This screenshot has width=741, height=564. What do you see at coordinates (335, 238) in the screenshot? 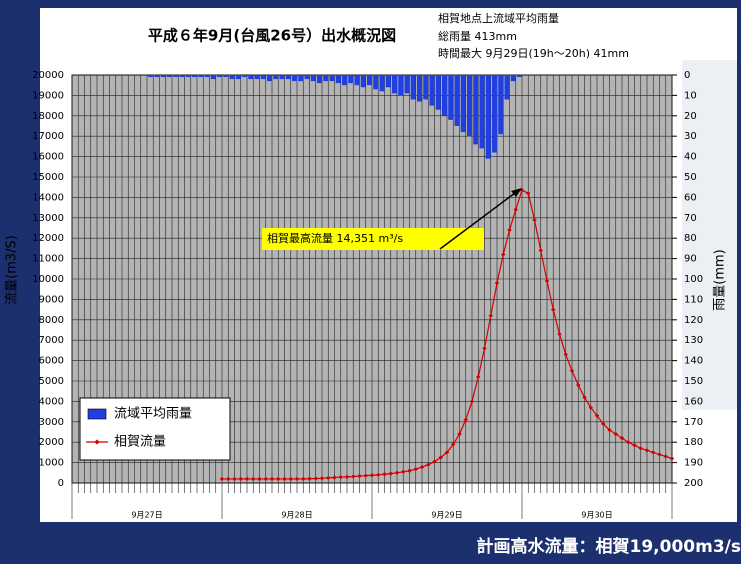
I see `annotation: 相賀最高流量 14,351 m³/s` at bounding box center [335, 238].